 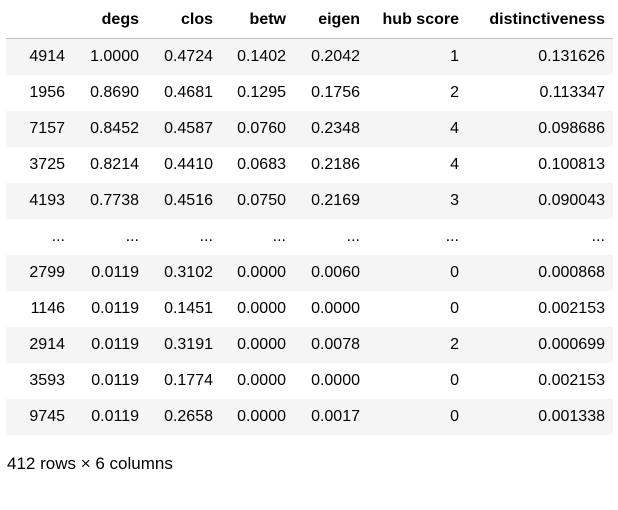 What do you see at coordinates (335, 416) in the screenshot?
I see `cell-eigen: 0.0017` at bounding box center [335, 416].